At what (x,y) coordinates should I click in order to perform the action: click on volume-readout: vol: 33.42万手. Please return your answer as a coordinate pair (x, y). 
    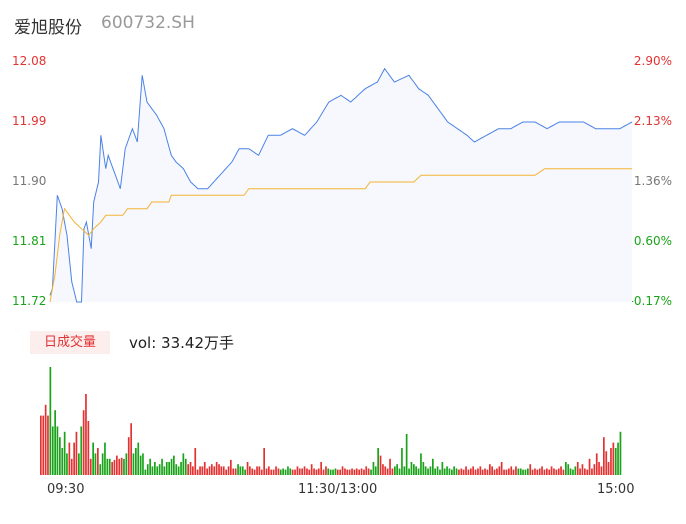
    Looking at the image, I should click on (181, 343).